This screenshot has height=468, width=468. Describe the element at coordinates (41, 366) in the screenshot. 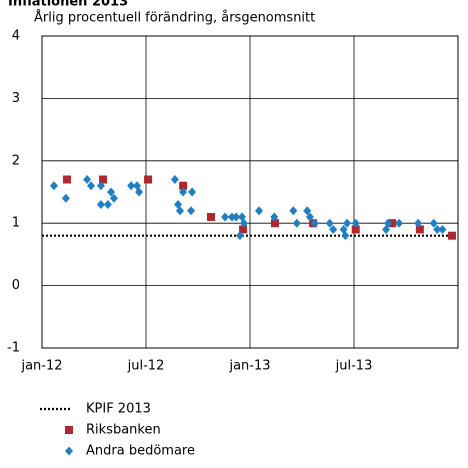

I see `x-tick-label: jan-12` at that location.